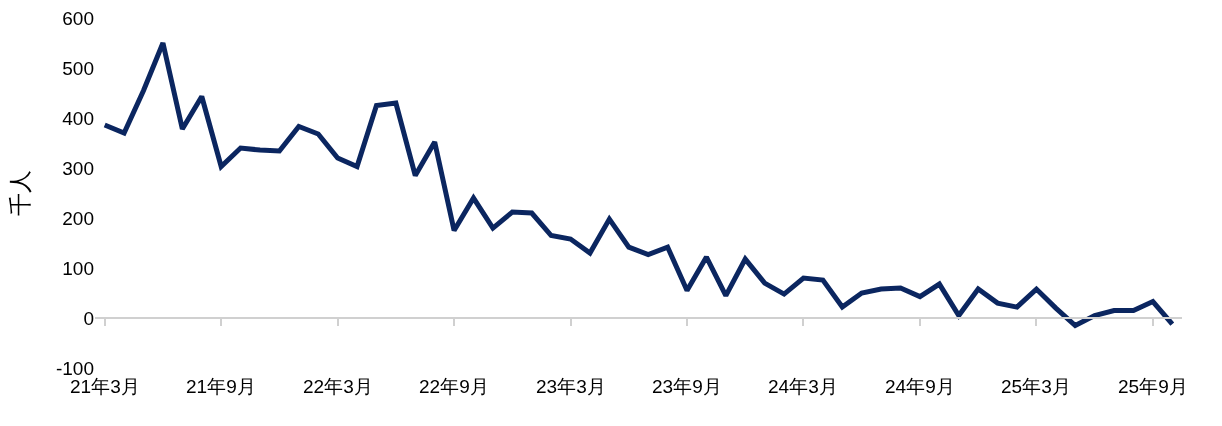 The height and width of the screenshot is (426, 1222). I want to click on x-tick-label: 24年9月, so click(920, 386).